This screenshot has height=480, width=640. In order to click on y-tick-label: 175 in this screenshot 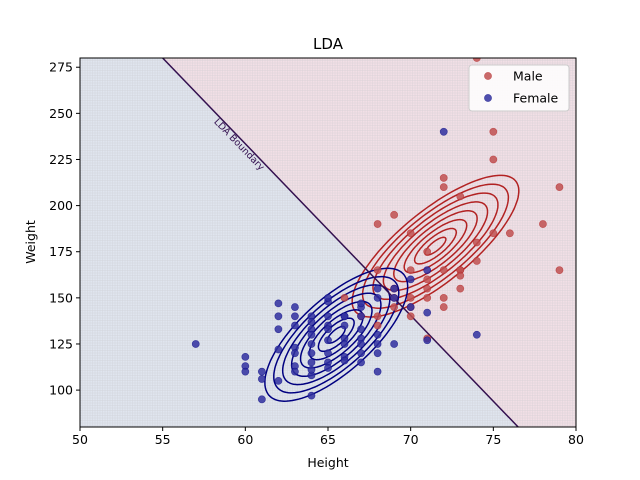, I will do `click(61, 251)`.